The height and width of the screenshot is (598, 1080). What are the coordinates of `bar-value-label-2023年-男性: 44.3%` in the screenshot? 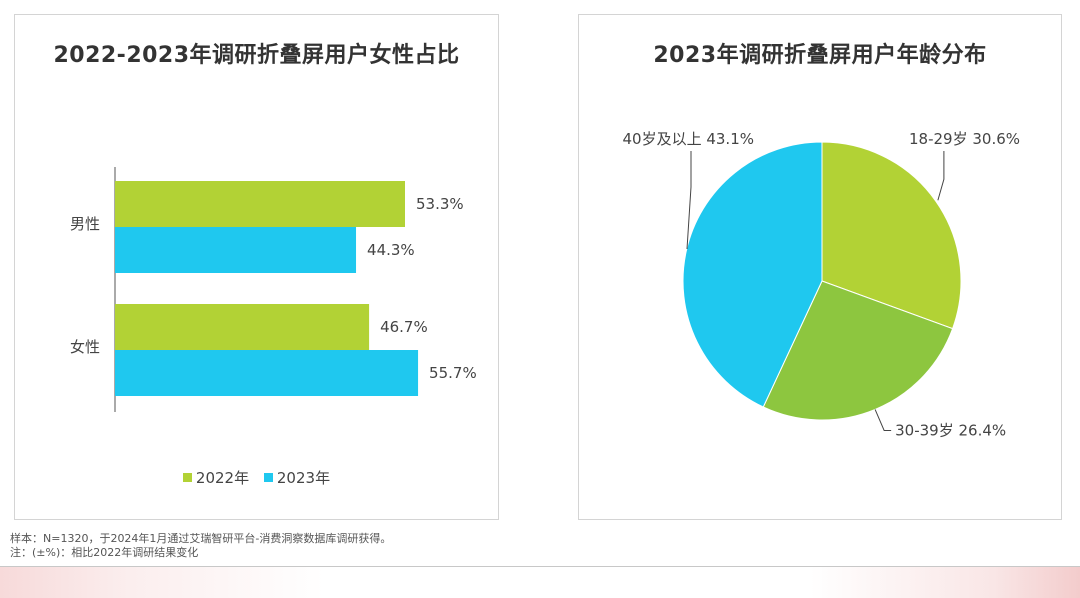 It's located at (391, 250).